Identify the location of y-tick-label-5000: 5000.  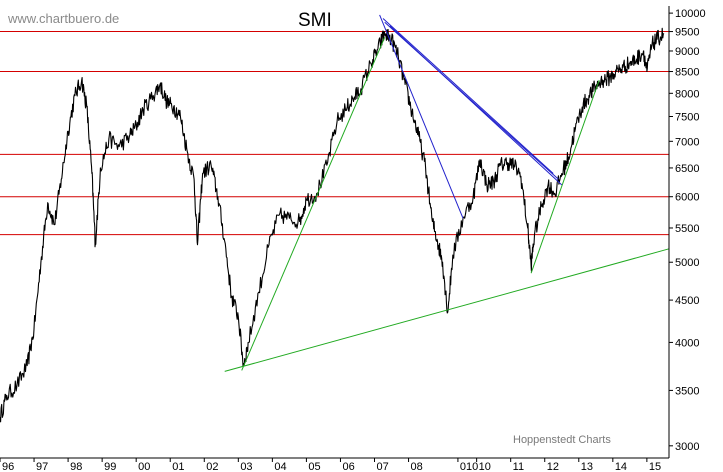
(687, 263).